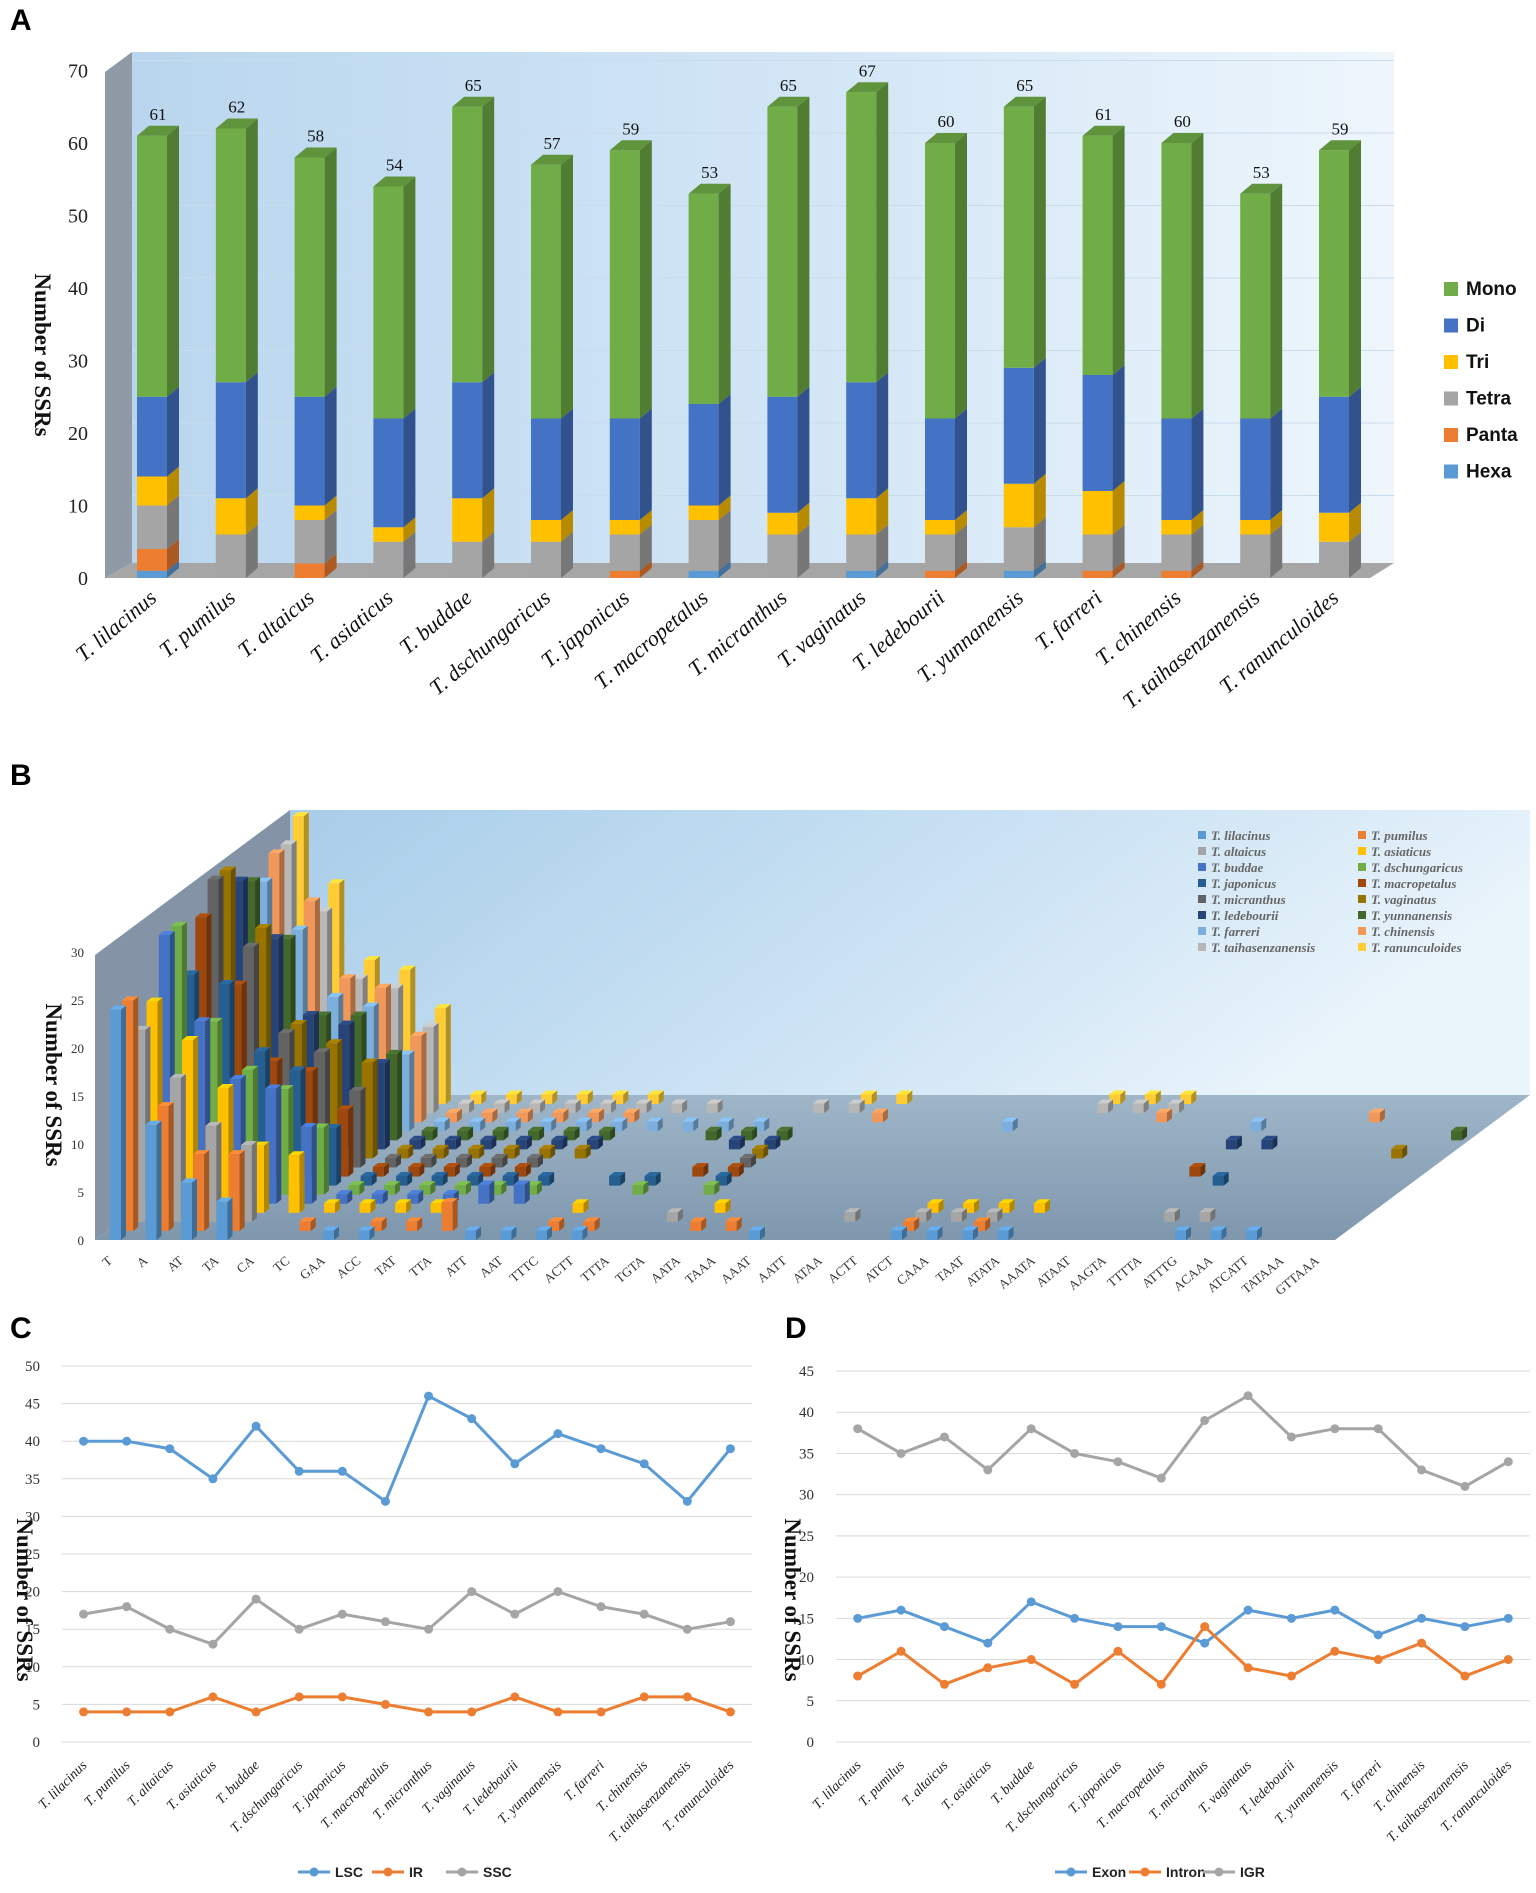 This screenshot has width=1536, height=1893. I want to click on bar-taltaicus, so click(211, 1173).